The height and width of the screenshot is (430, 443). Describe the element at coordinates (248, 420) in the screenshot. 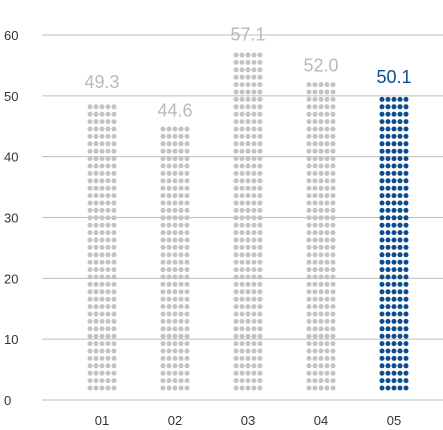

I see `x-axis: 01 02 03 04 05` at that location.